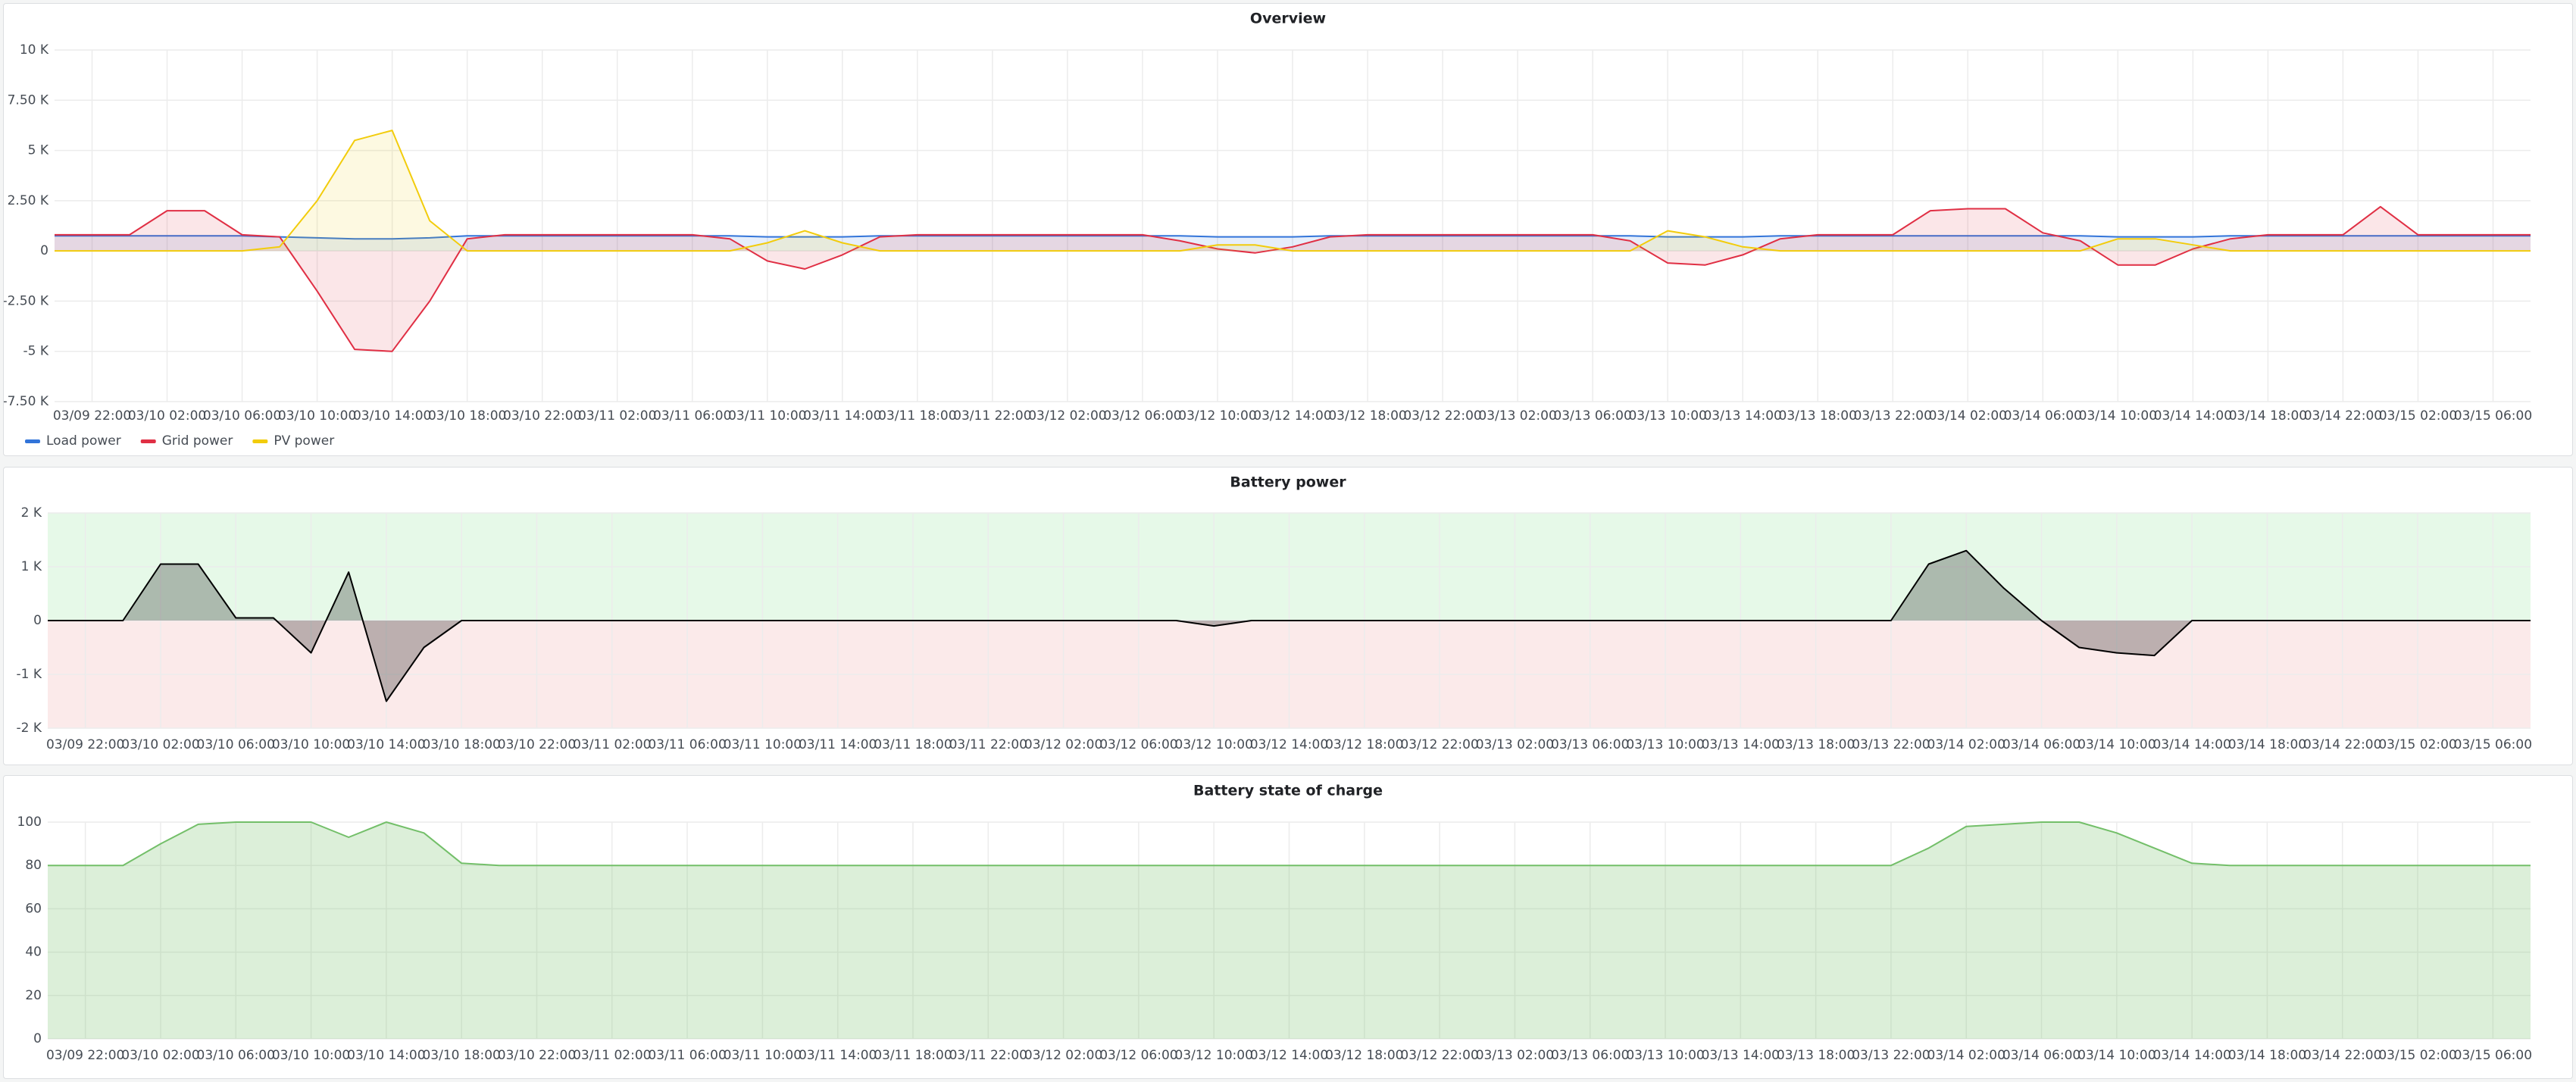 The image size is (2576, 1082). I want to click on y-tick-label: 2 K, so click(32, 513).